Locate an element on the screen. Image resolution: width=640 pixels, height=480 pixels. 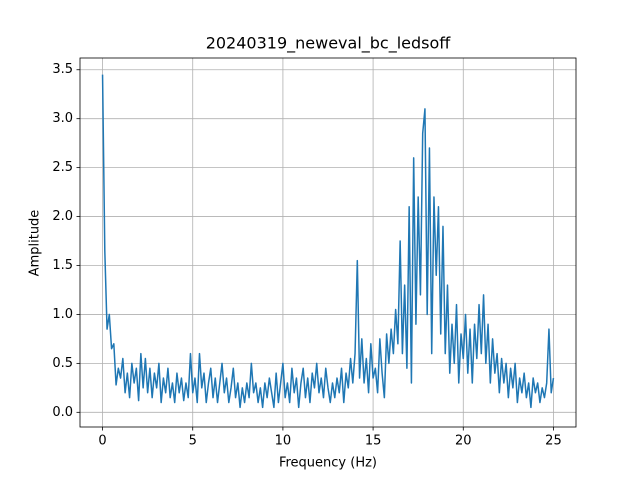
x-axis-label: Frequency (Hz) is located at coordinates (328, 463).